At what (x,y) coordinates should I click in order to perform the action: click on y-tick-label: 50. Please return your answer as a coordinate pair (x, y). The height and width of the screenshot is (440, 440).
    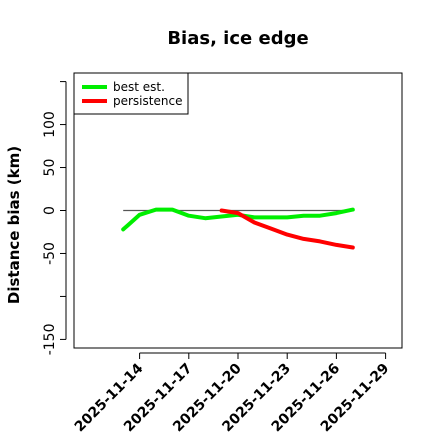
    Looking at the image, I should click on (50, 168).